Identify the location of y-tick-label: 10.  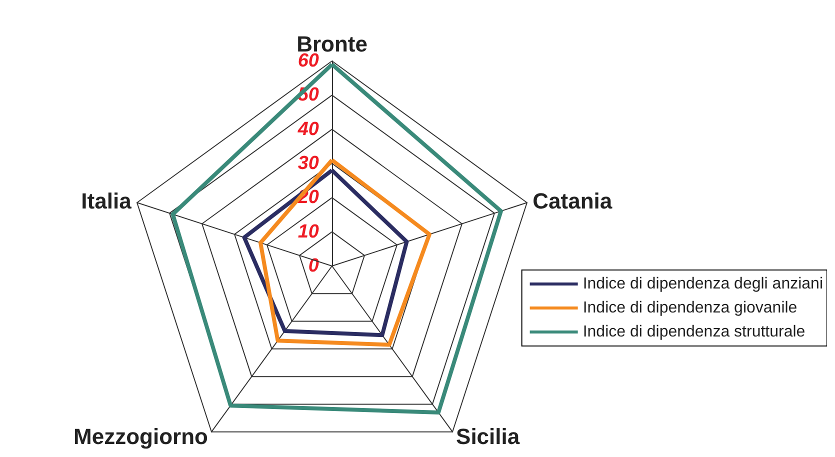
(309, 231).